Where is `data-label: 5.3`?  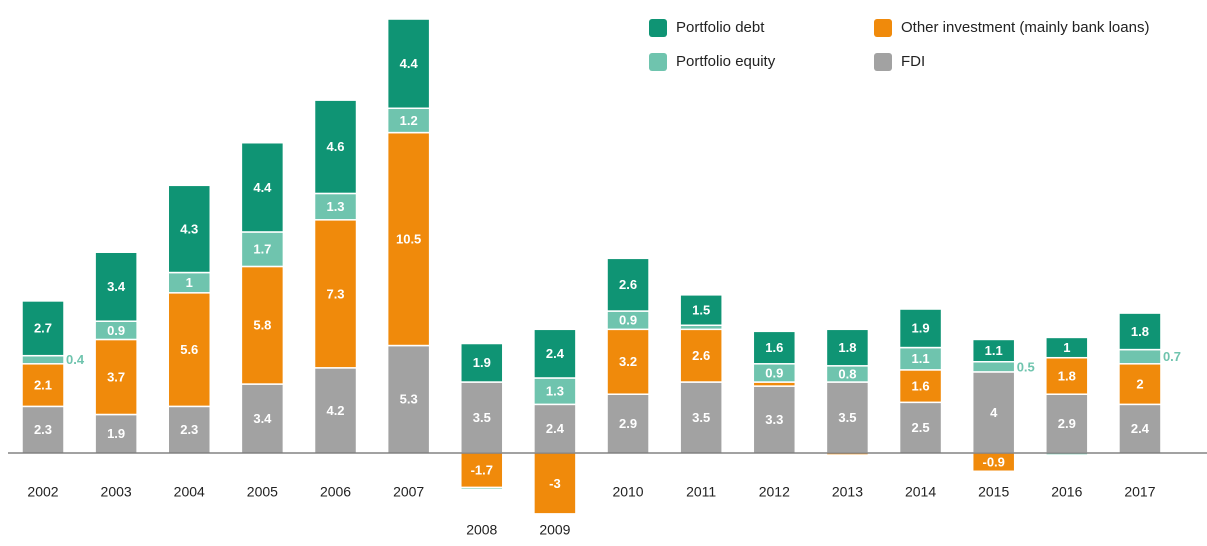
data-label: 5.3 is located at coordinates (409, 399).